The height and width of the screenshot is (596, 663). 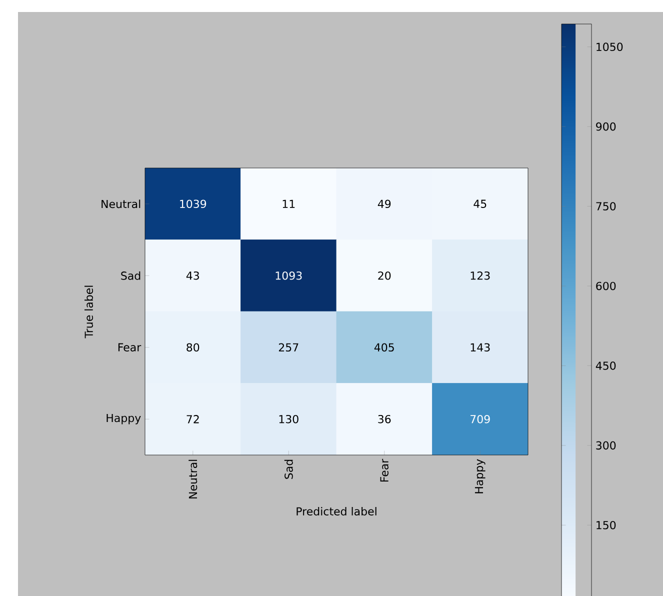 What do you see at coordinates (480, 476) in the screenshot?
I see `x-tick-label: Happy` at bounding box center [480, 476].